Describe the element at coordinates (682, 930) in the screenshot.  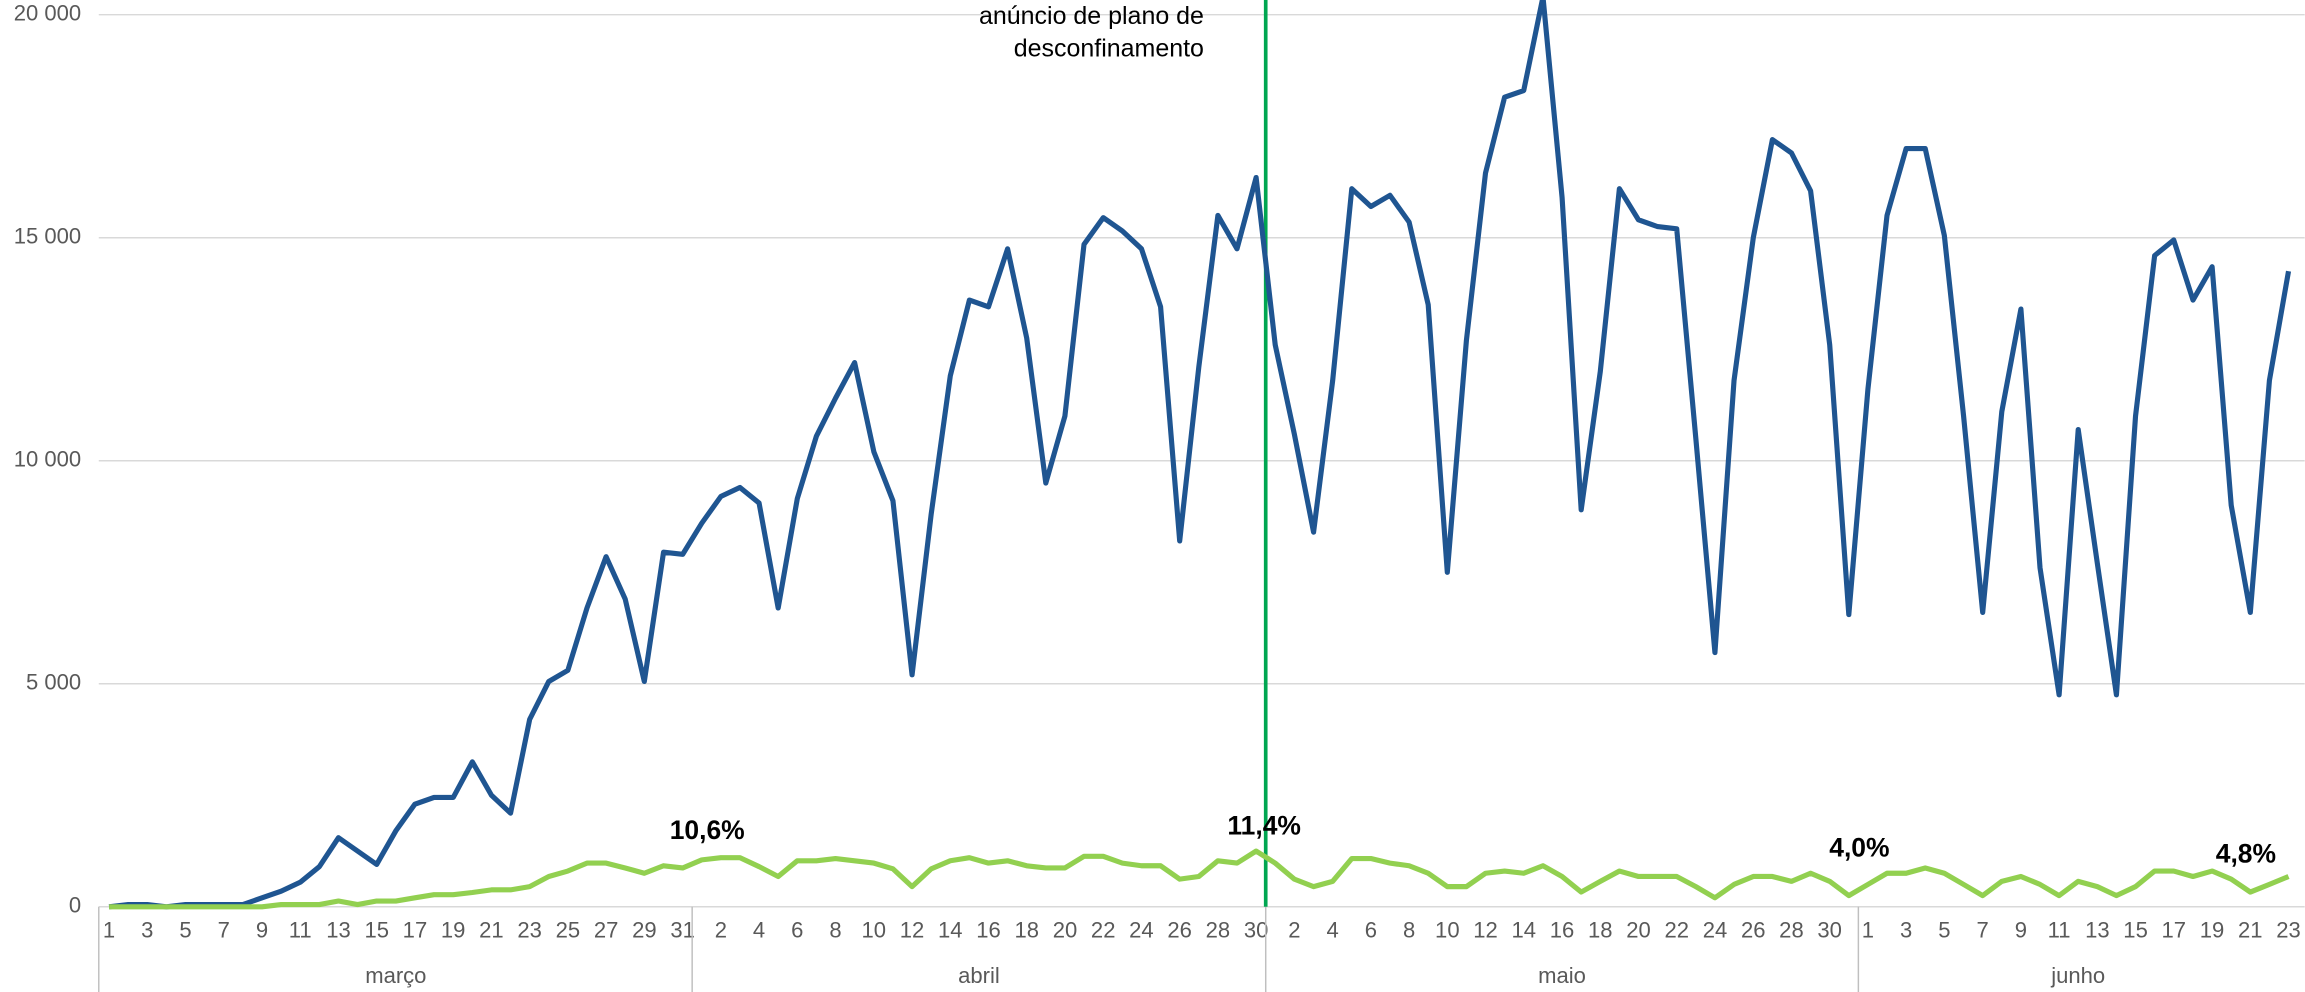
I see `x-tick-label: 31` at that location.